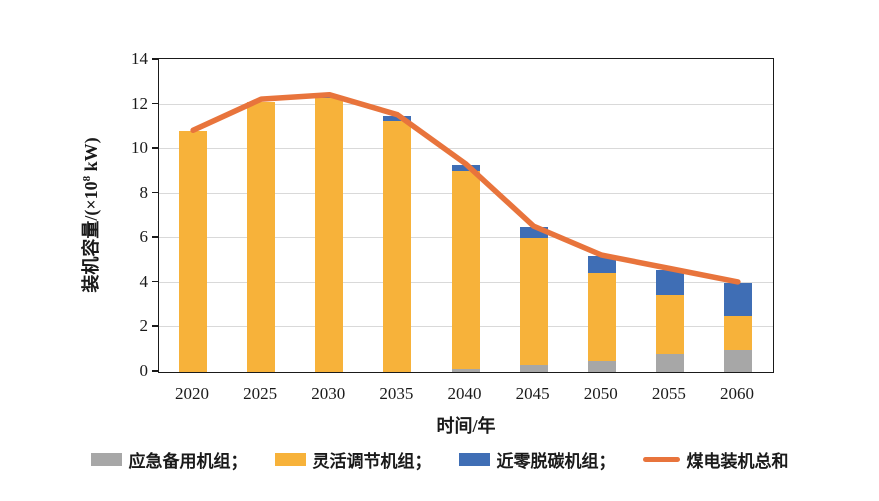  I want to click on legend-label: 应急备用机组；, so click(188, 461).